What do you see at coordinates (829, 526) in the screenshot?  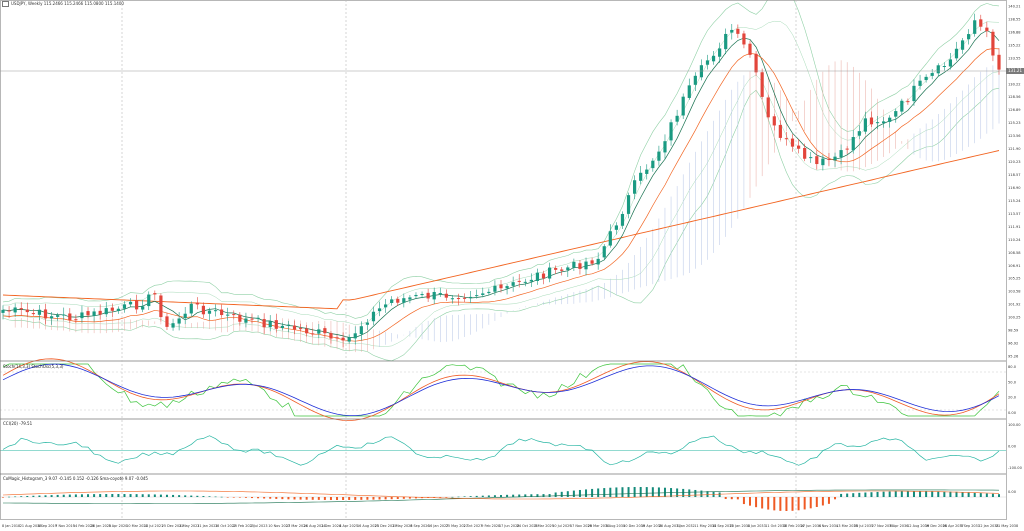 I see `time-axis-label: 4 Nov 2034` at bounding box center [829, 526].